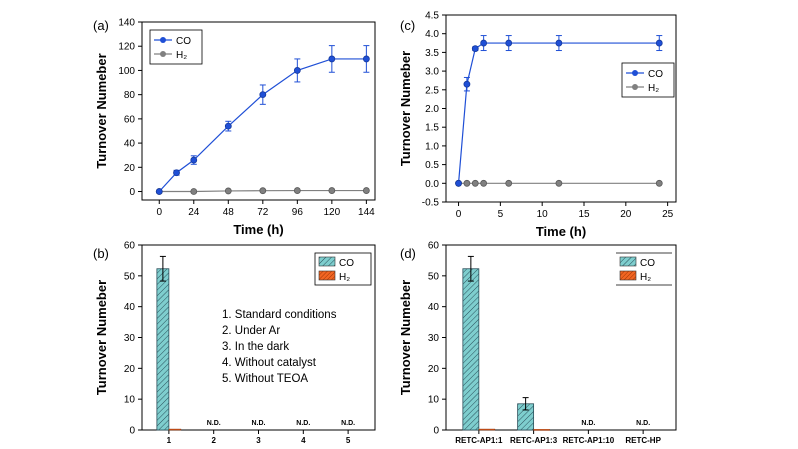  What do you see at coordinates (432, 109) in the screenshot?
I see `y-tick-label: 2.0` at bounding box center [432, 109].